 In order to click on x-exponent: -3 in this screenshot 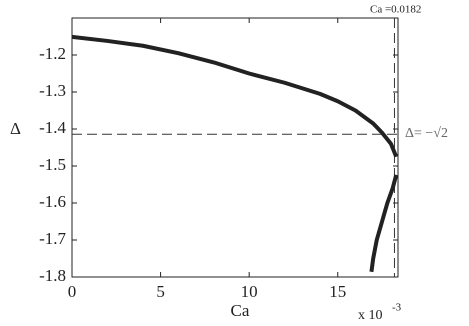, I will do `click(397, 308)`.